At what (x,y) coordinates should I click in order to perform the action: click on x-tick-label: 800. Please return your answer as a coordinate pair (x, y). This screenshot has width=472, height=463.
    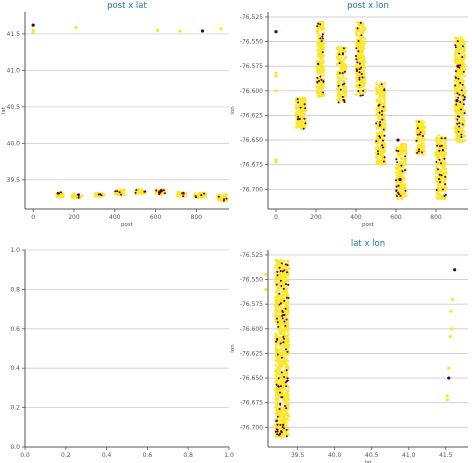
    Looking at the image, I should click on (436, 217).